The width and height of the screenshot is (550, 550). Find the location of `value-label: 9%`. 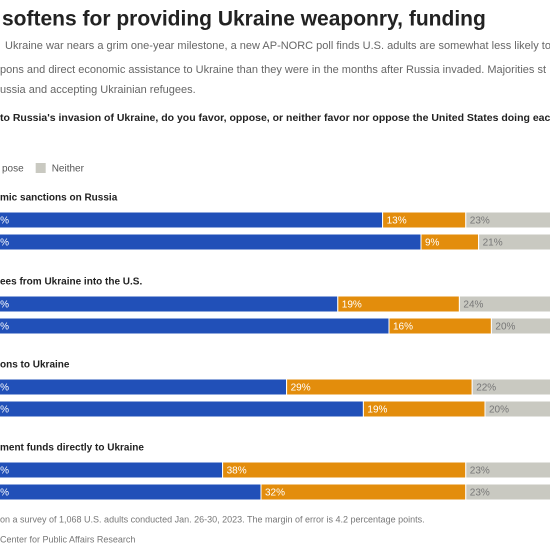

value-label: 9% is located at coordinates (432, 243).